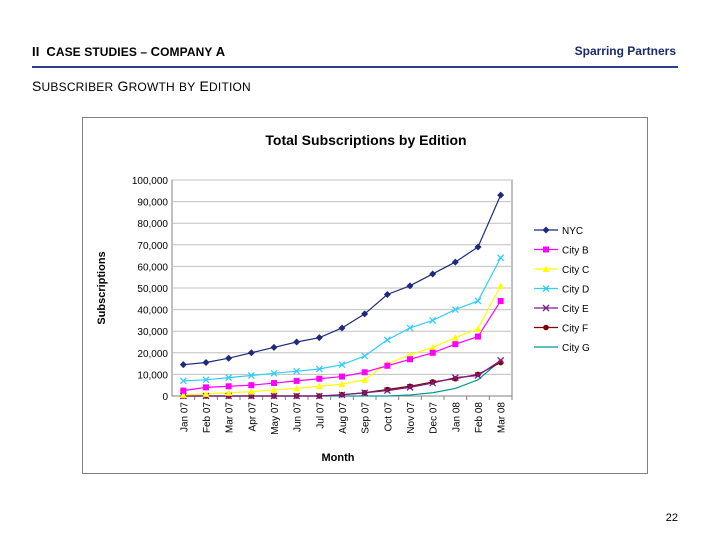 This screenshot has height=540, width=720. I want to click on title-w1-rest: UBSCRIBER, so click(77, 87).